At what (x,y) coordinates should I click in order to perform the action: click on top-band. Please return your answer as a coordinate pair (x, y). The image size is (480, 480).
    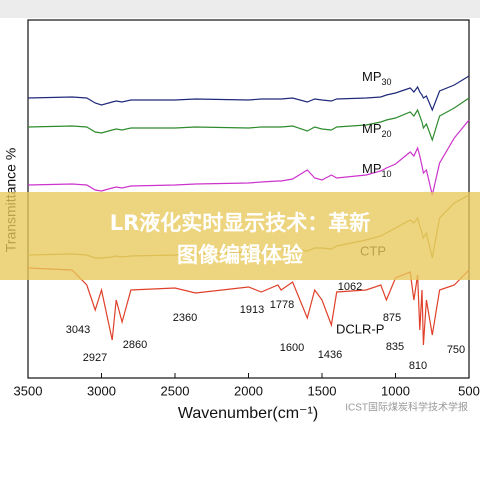
    Looking at the image, I should click on (240, 9).